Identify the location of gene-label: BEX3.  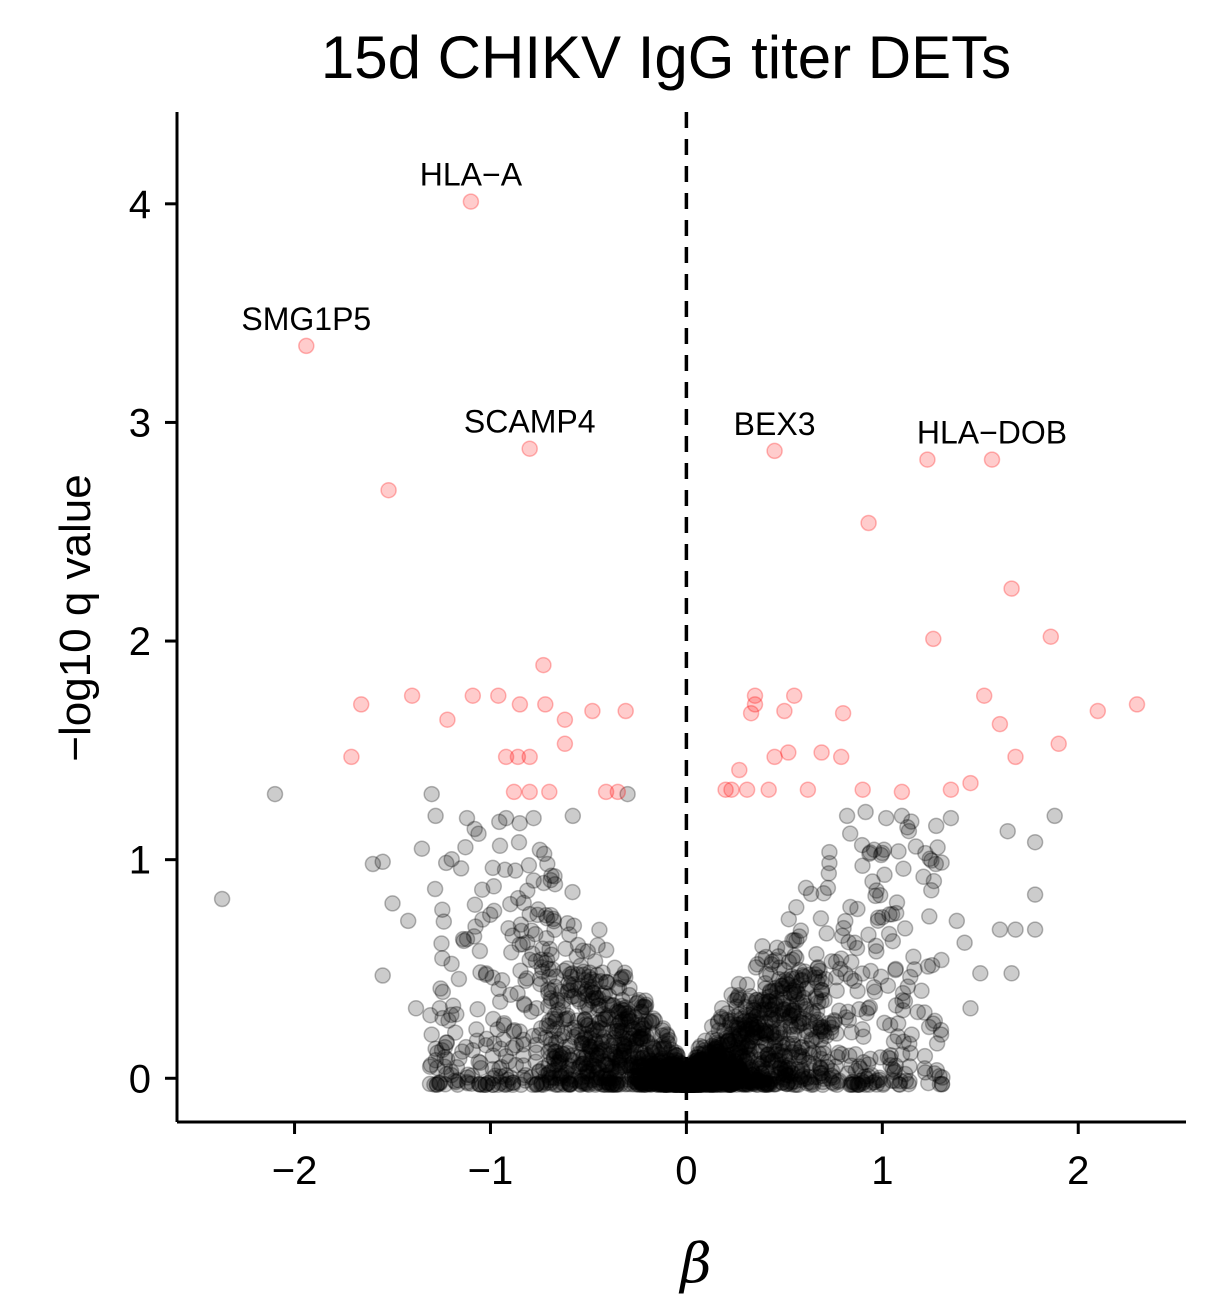
(775, 424).